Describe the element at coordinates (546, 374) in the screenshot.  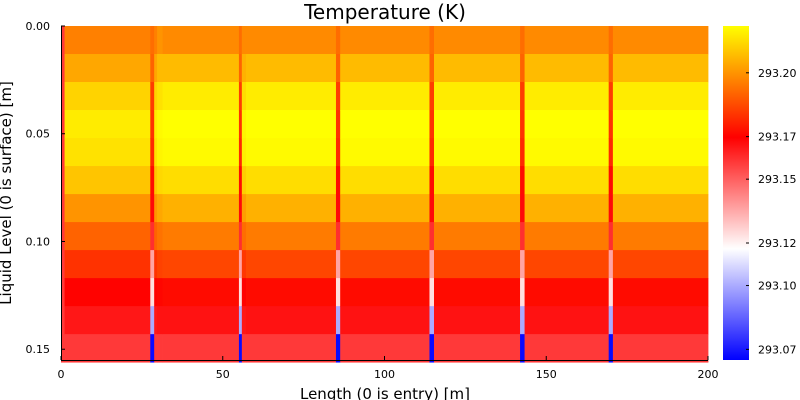
I see `x-tick-label: 150` at that location.